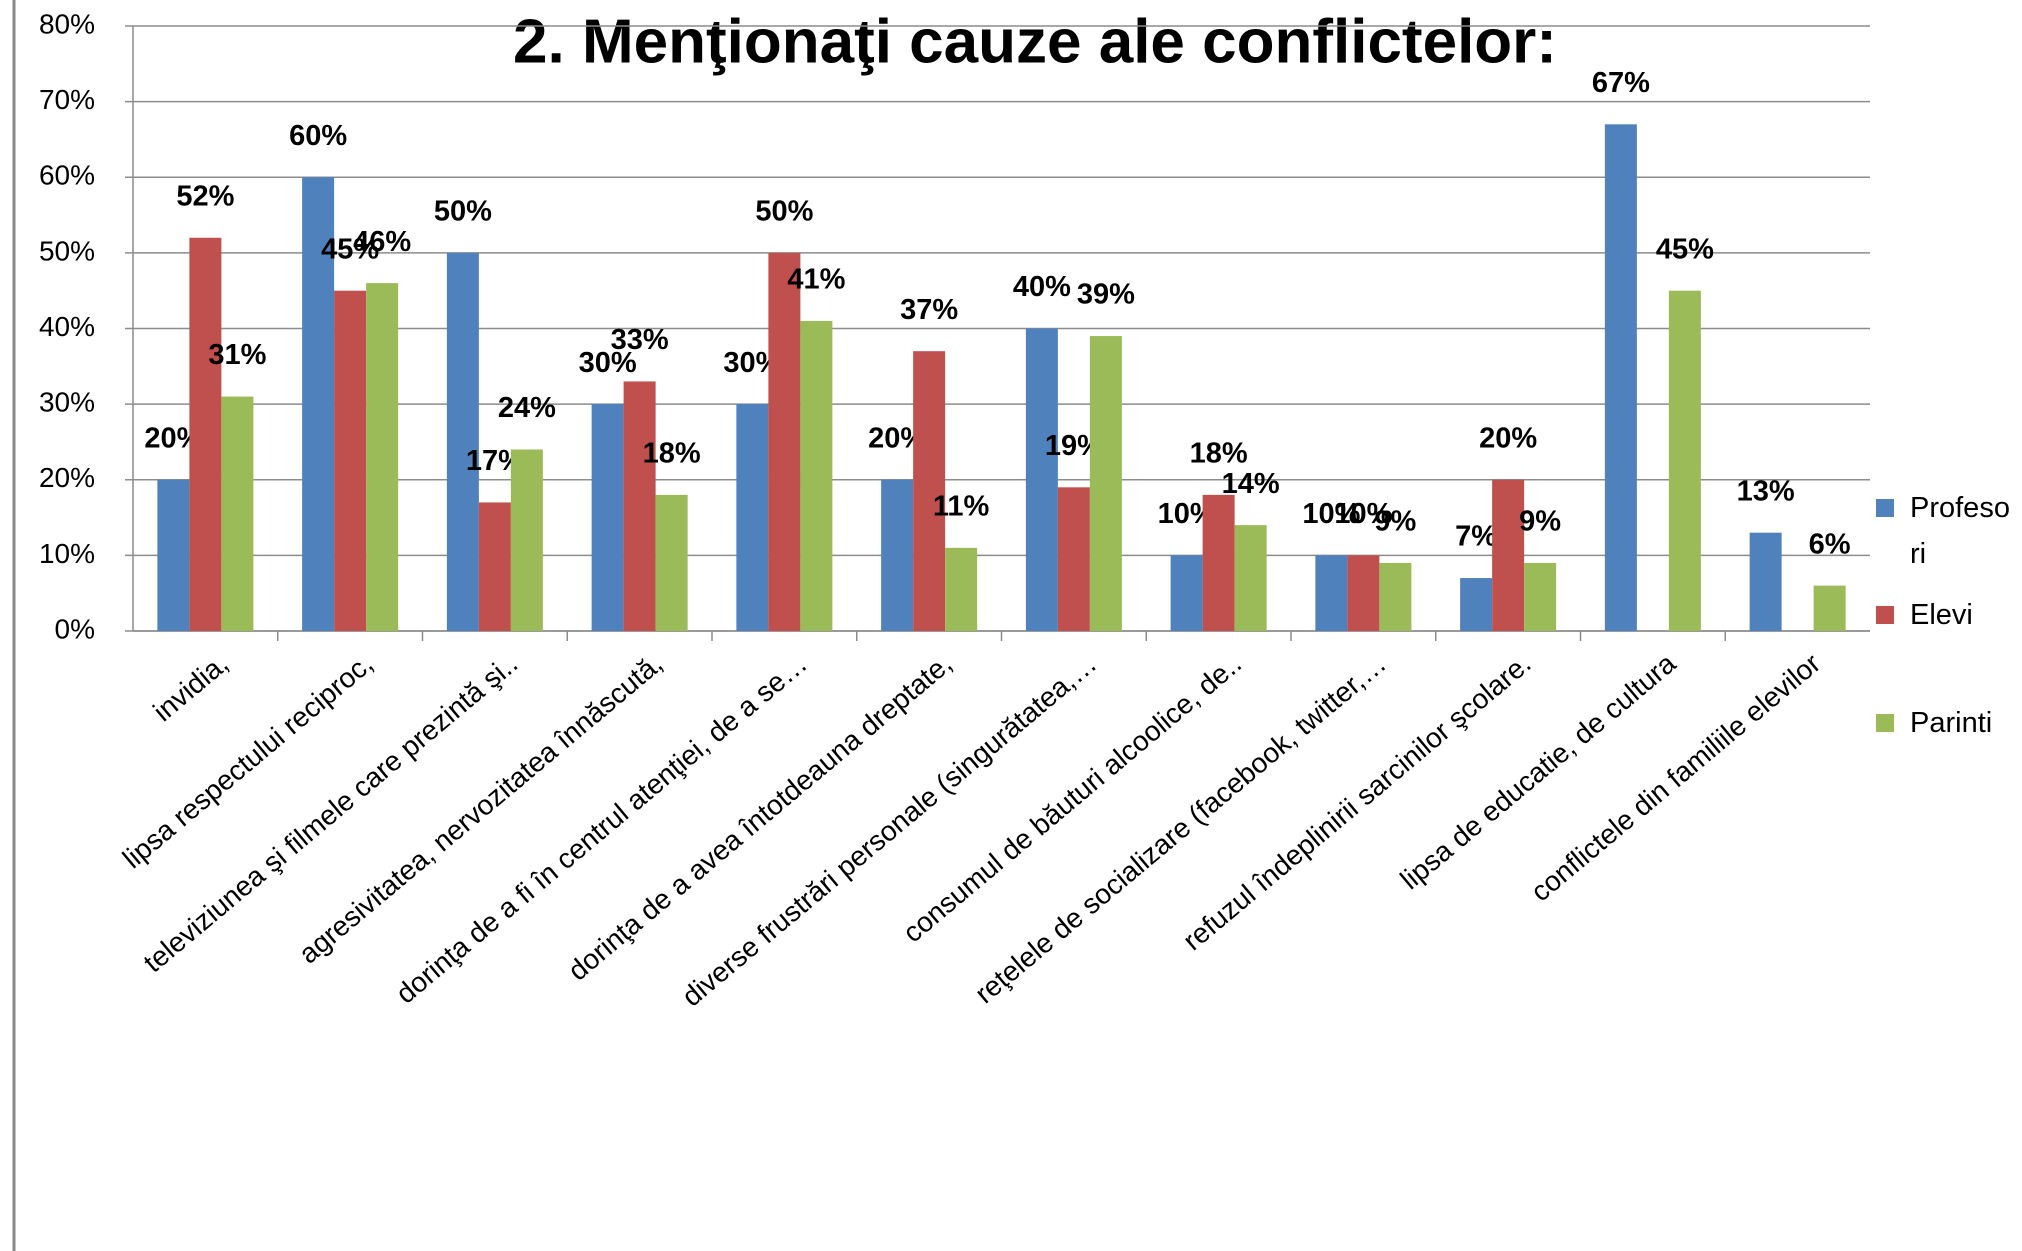 This screenshot has height=1251, width=2022. Describe the element at coordinates (640, 340) in the screenshot. I see `data-label: 33%` at that location.